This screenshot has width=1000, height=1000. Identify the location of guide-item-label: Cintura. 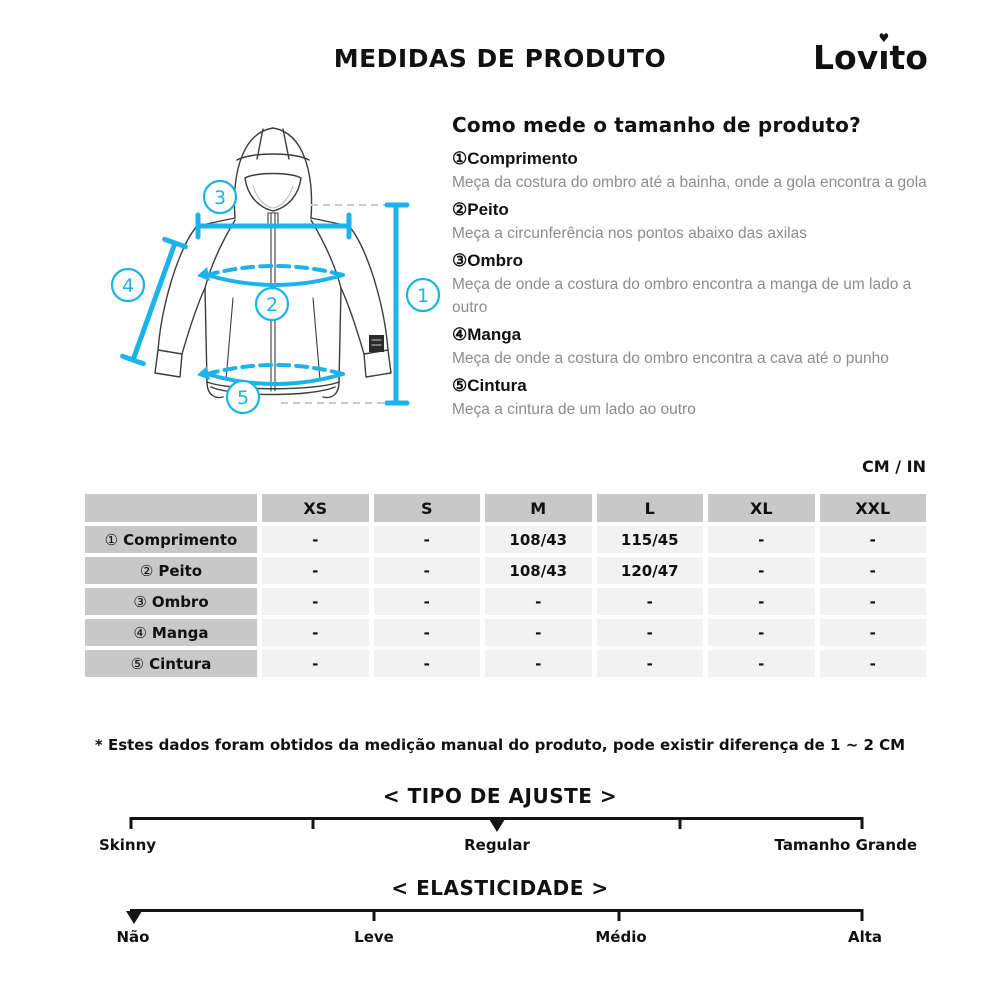
(497, 385).